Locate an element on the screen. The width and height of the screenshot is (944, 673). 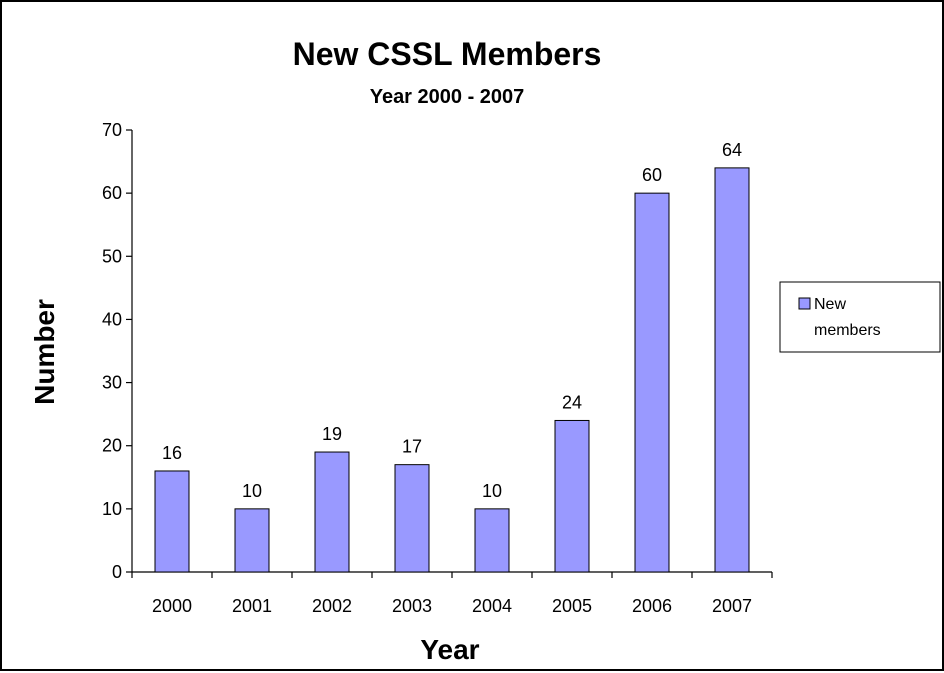
x-tick-label: 2000 is located at coordinates (172, 606).